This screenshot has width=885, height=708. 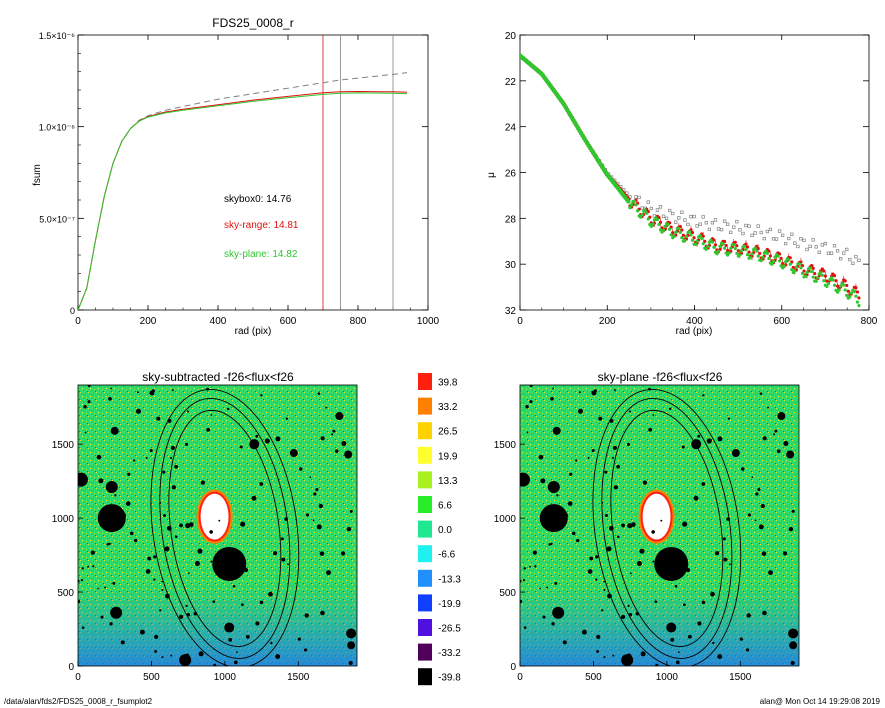 What do you see at coordinates (491, 175) in the screenshot?
I see `plot2-ylabel: μ` at bounding box center [491, 175].